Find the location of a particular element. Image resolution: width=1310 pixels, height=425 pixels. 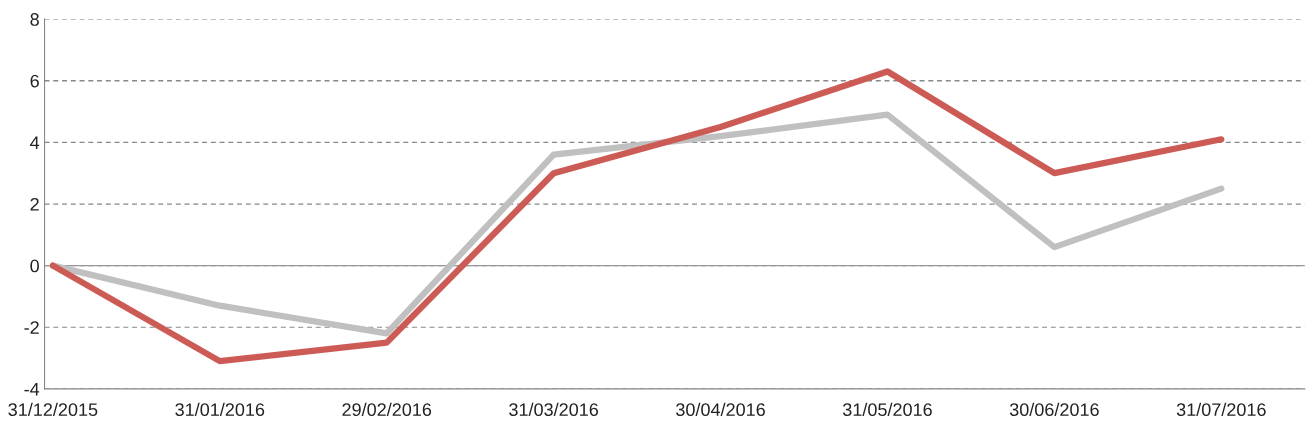

y-tick-label: 4 is located at coordinates (35, 142).